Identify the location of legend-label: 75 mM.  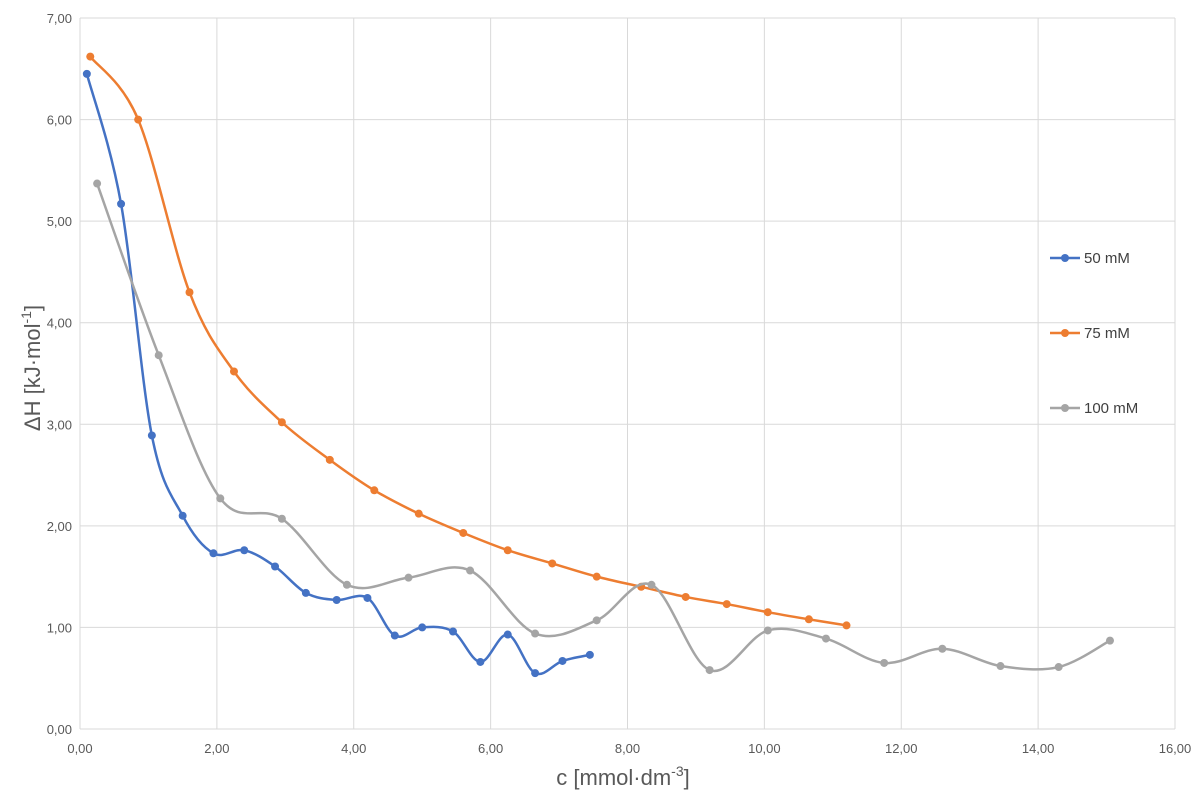
(1107, 333).